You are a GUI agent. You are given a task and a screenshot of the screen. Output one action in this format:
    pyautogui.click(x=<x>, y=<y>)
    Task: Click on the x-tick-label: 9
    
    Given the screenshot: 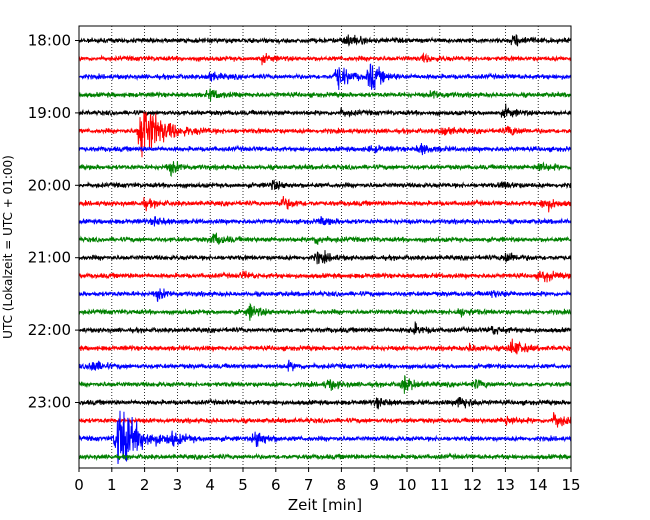 What is the action you would take?
    pyautogui.click(x=374, y=485)
    